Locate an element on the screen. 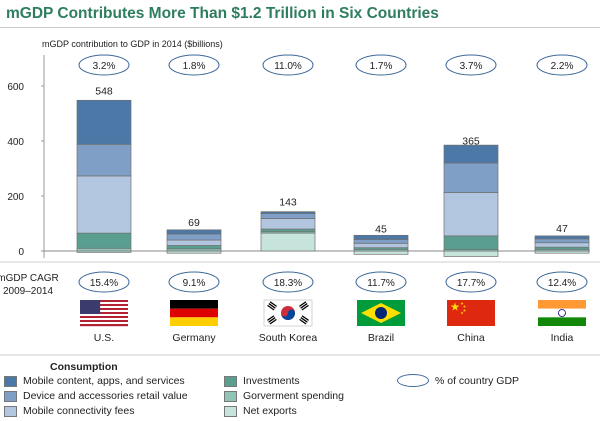  cagr-value: 17.7% is located at coordinates (471, 283).